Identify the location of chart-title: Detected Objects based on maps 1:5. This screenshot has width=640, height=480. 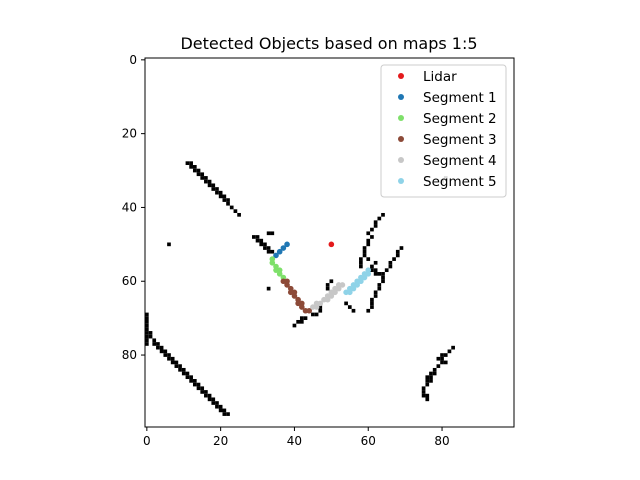
(328, 43).